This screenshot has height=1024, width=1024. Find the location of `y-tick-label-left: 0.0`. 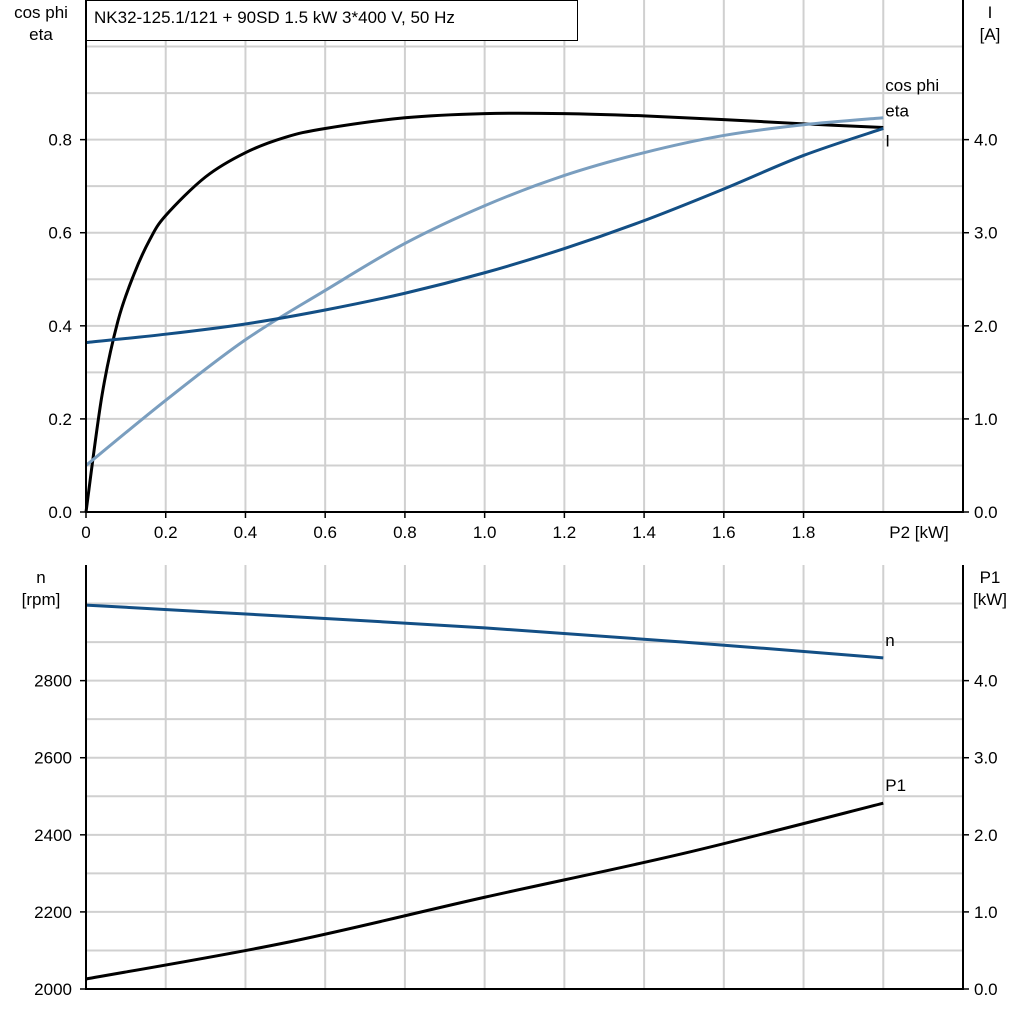

y-tick-label-left: 0.0 is located at coordinates (60, 512).